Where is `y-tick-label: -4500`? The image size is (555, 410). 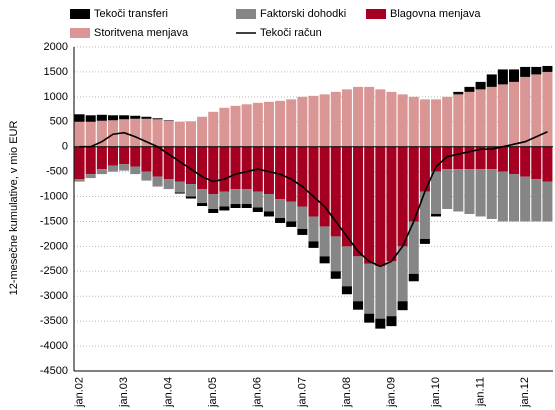
y-tick-label: -4500 is located at coordinates (54, 371).